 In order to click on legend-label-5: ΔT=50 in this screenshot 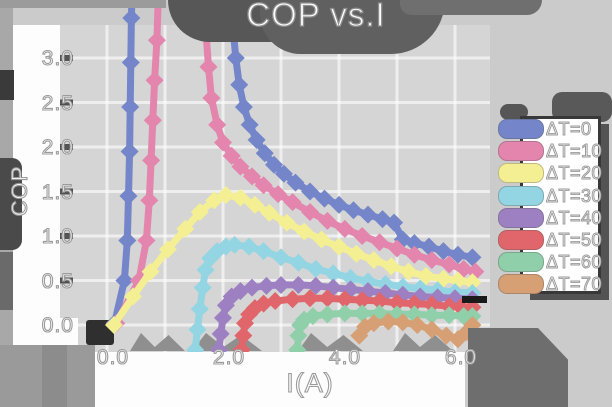, I will do `click(574, 240)`.